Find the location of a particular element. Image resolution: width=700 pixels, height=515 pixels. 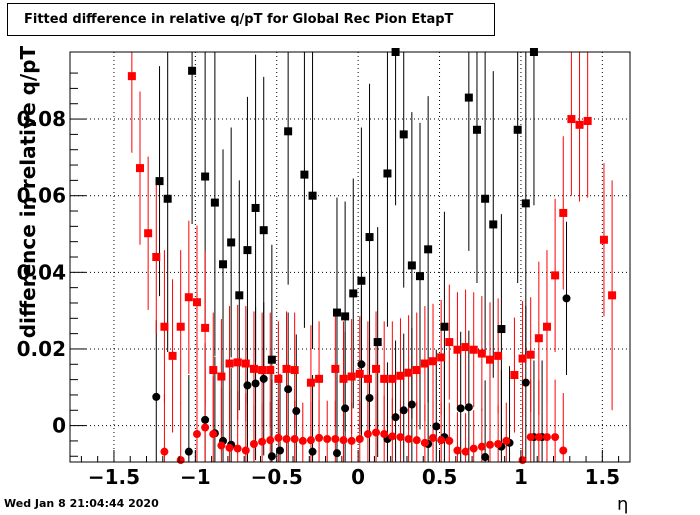

y-tick-label: 0.06 is located at coordinates (41, 196).